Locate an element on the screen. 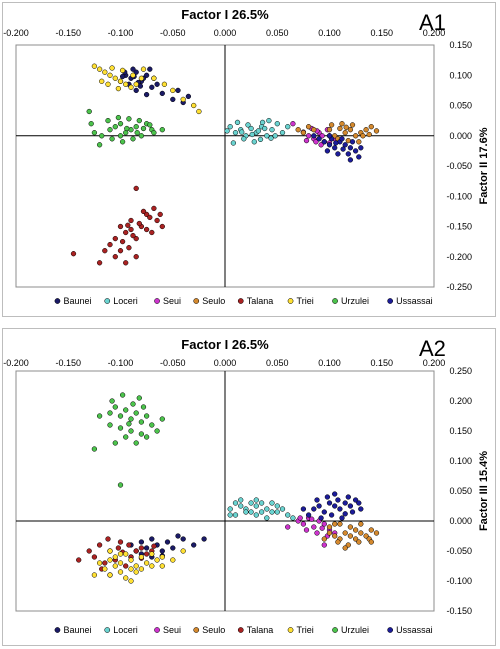  y-tick-label: -0.100 is located at coordinates (459, 196).